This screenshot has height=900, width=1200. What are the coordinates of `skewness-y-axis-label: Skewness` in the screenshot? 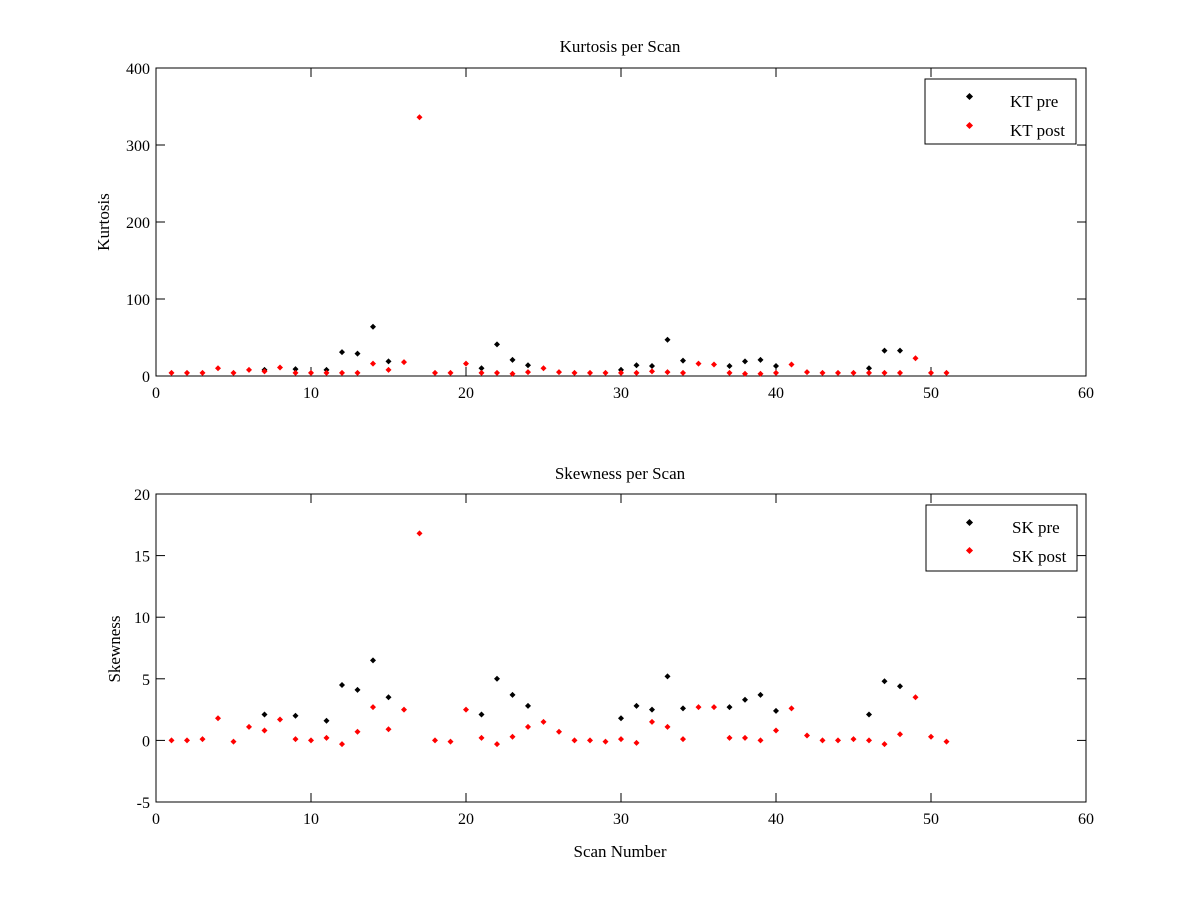 It's located at (114, 648).